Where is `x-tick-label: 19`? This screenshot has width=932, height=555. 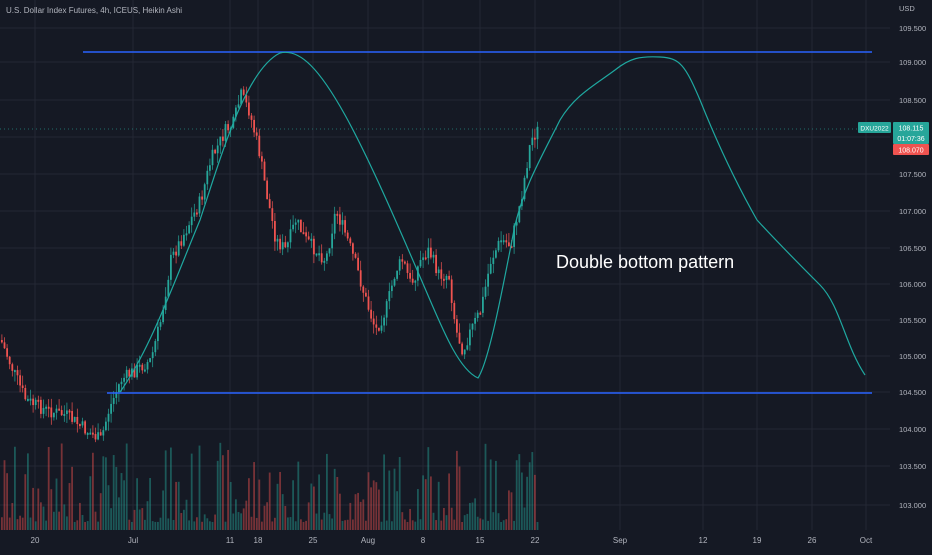
x-tick-label: 19 is located at coordinates (757, 540).